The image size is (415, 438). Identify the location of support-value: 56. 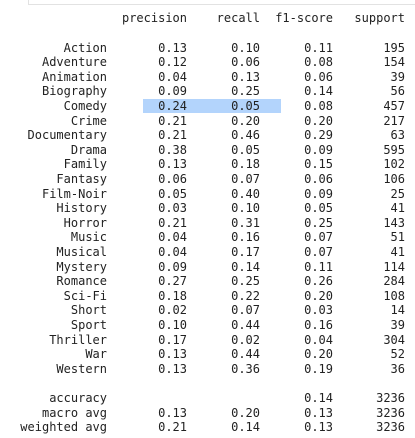
(397, 91).